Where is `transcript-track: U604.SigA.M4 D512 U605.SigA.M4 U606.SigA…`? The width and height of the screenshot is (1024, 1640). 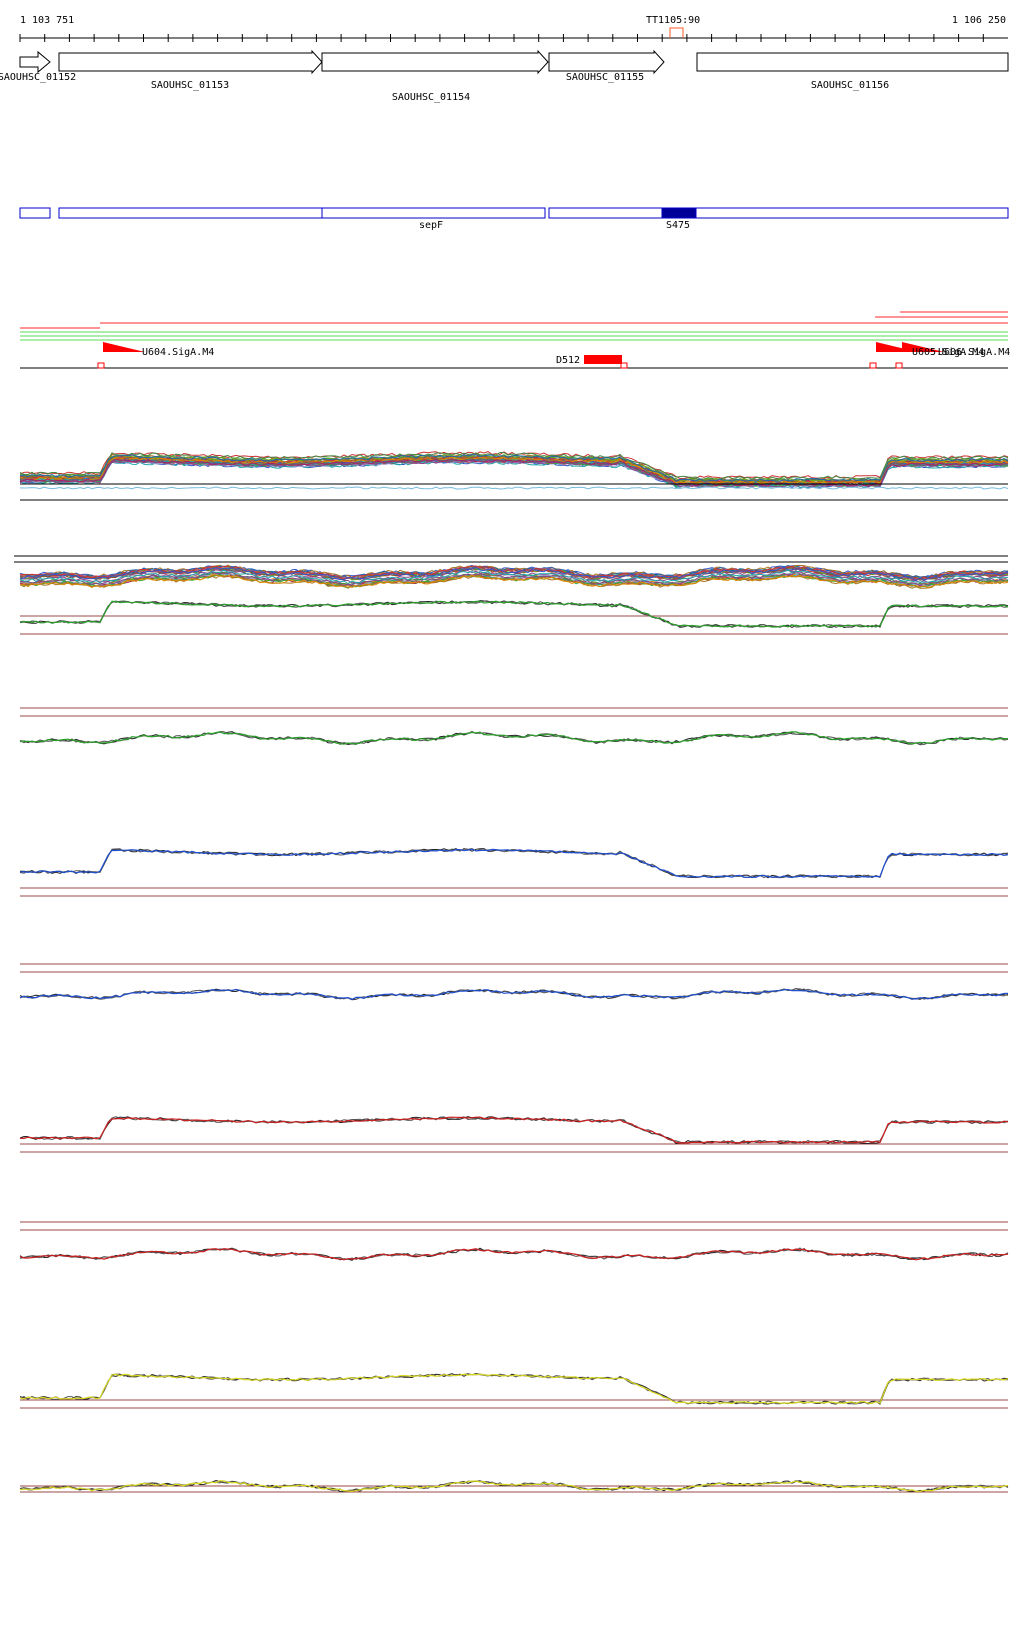 transcript-track: U604.SigA.M4 D512 U605.SigA.M4 U606.SigA… is located at coordinates (515, 340).